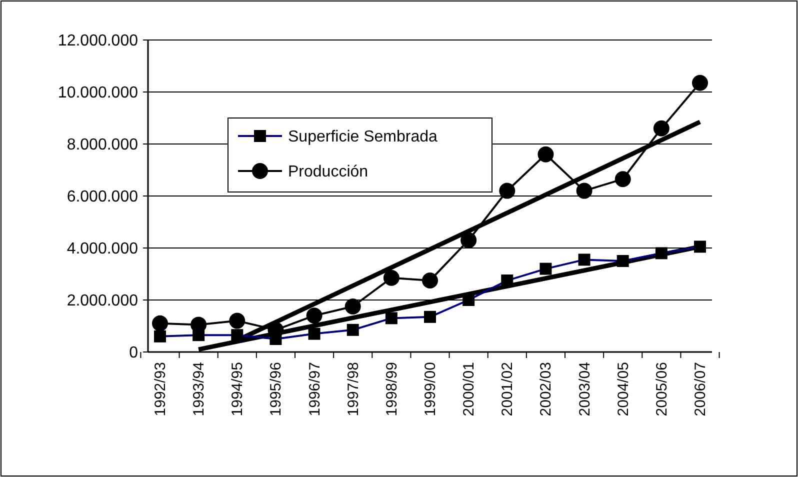  I want to click on x-tick-label: 1993/94, so click(199, 389).